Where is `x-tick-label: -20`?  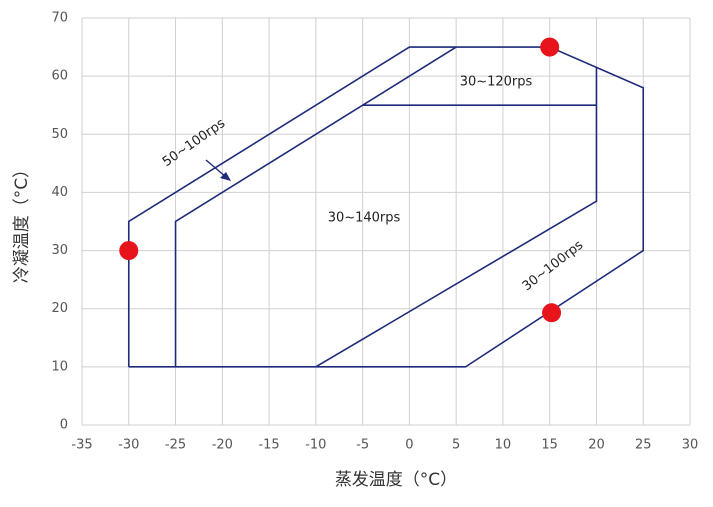 x-tick-label: -20 is located at coordinates (222, 445).